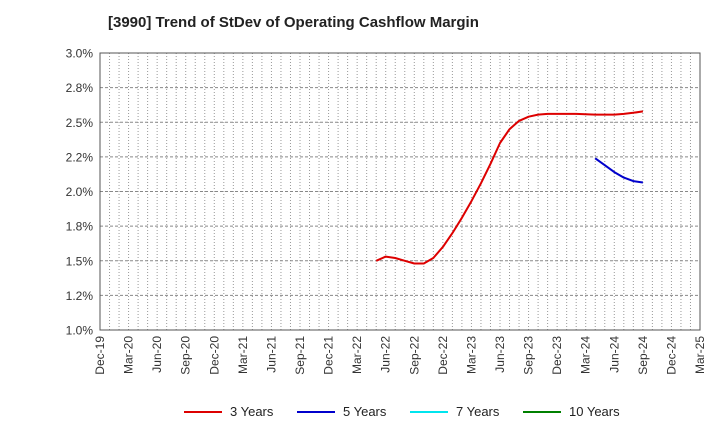 The image size is (720, 440). I want to click on legend-item: 10 Years, so click(571, 411).